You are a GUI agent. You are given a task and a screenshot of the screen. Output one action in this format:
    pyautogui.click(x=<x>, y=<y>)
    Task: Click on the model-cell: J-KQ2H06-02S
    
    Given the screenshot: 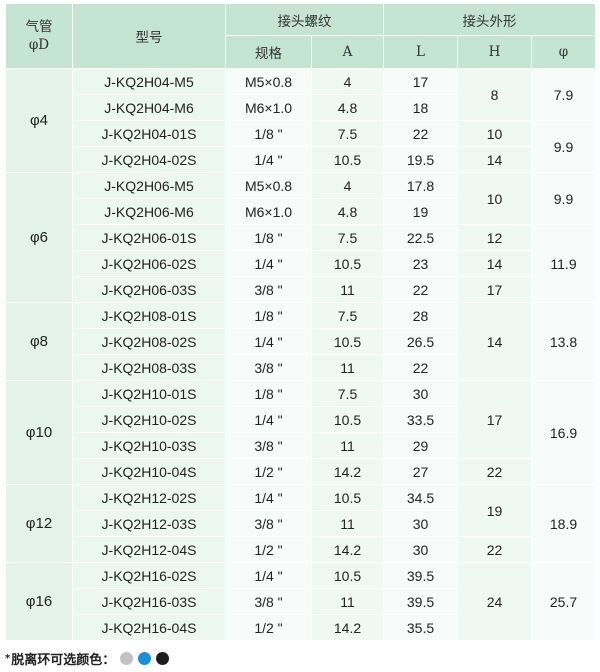 What is the action you would take?
    pyautogui.click(x=149, y=263)
    